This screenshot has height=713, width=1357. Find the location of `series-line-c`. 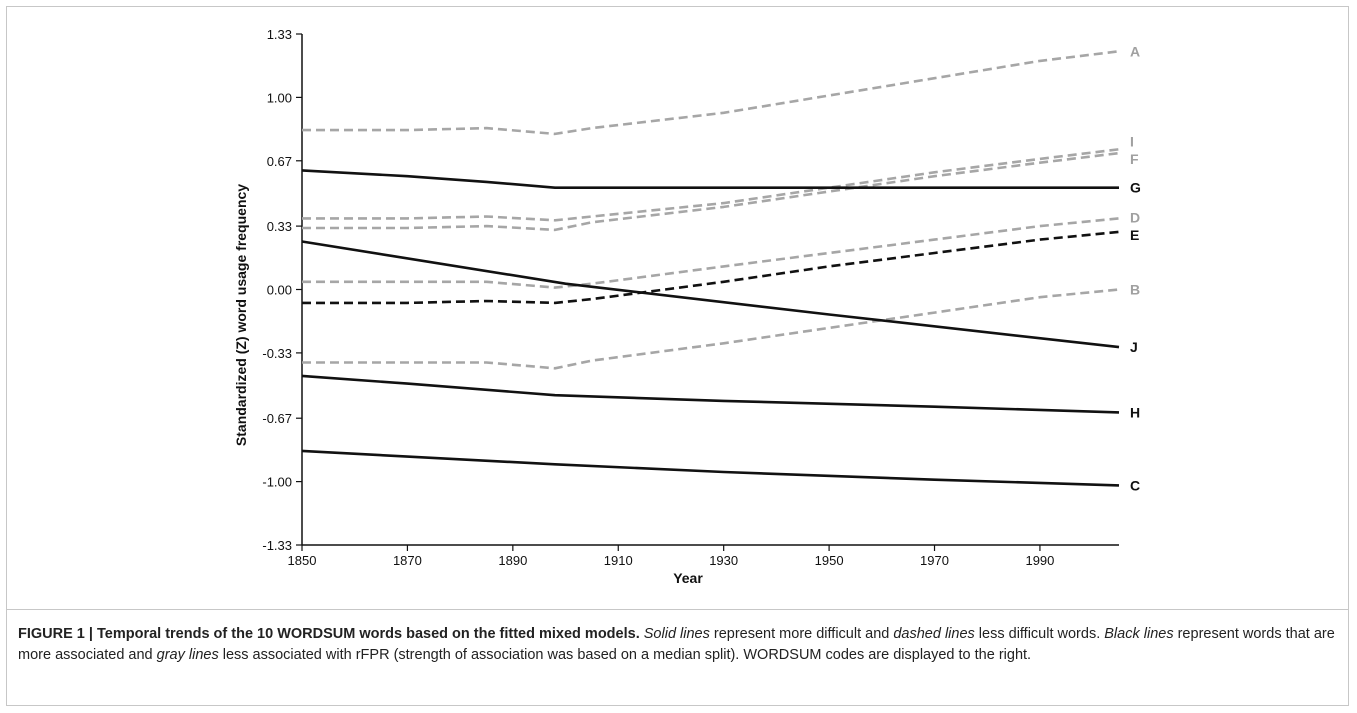

series-line-c is located at coordinates (710, 468).